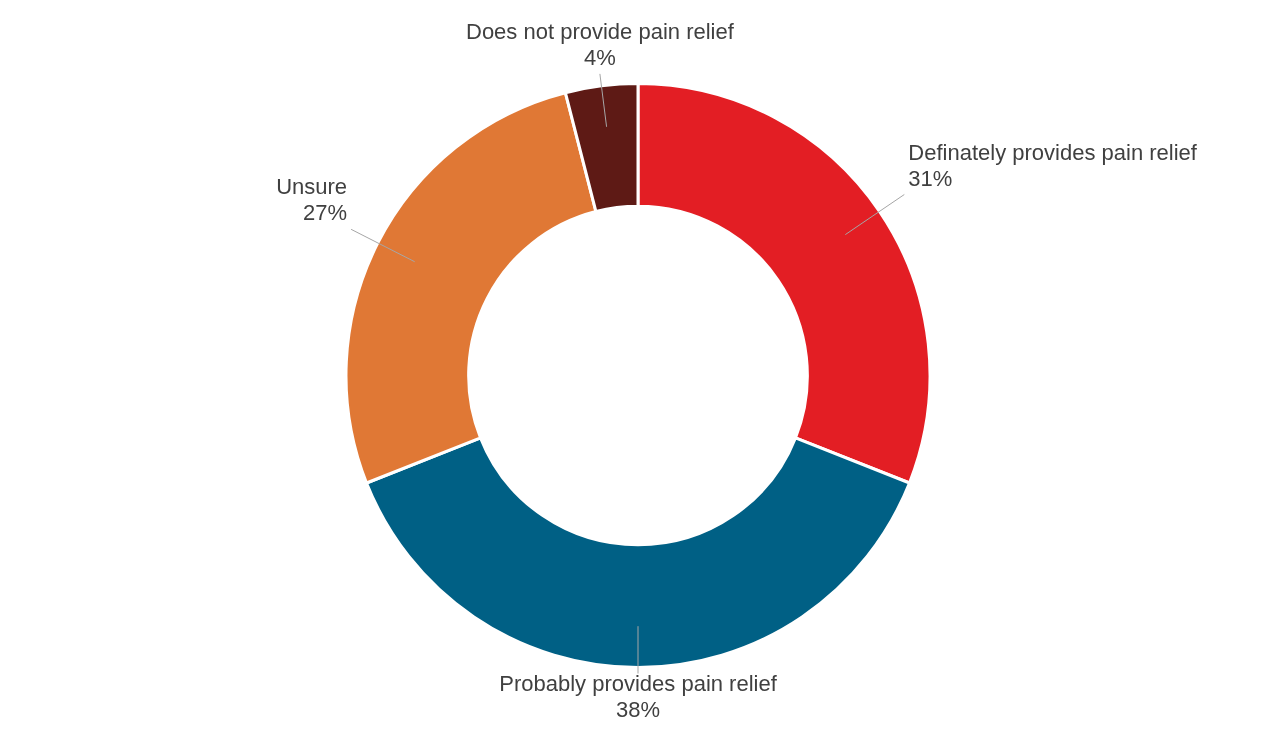 The image size is (1276, 741). I want to click on slice-label: Unsure, so click(312, 187).